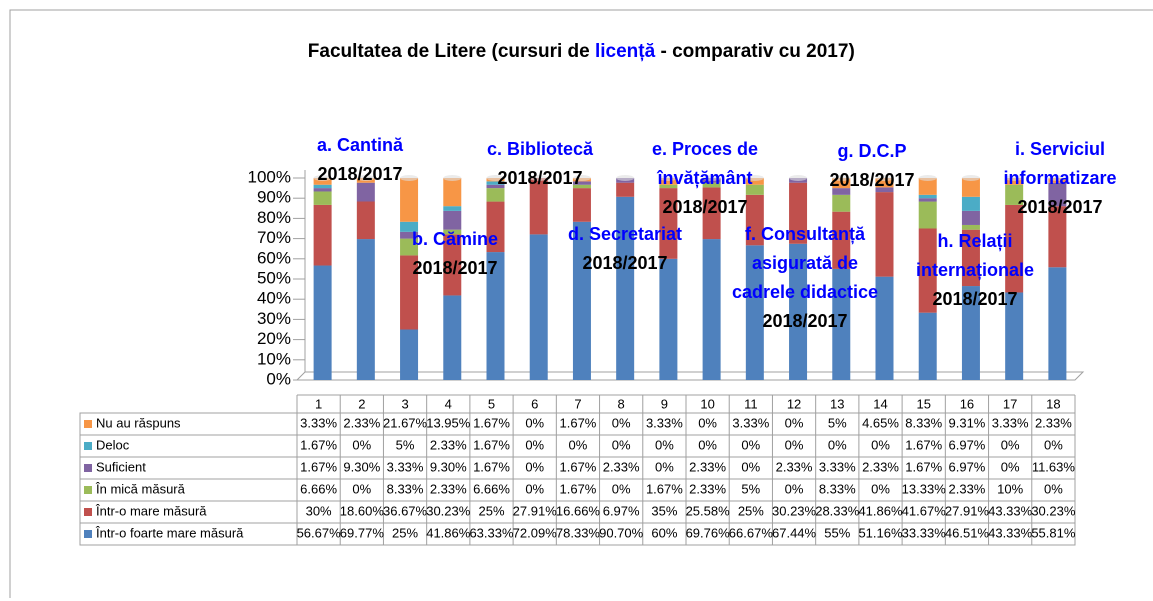  Describe the element at coordinates (578, 510) in the screenshot. I see `data-label: 16.66%` at that location.